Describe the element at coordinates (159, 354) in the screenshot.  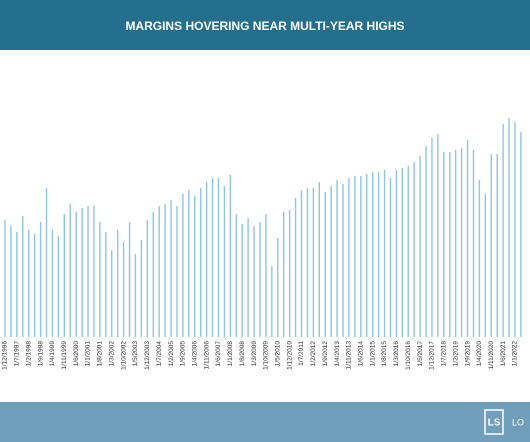
I see `x-tick-label: 1/7/2004` at that location.